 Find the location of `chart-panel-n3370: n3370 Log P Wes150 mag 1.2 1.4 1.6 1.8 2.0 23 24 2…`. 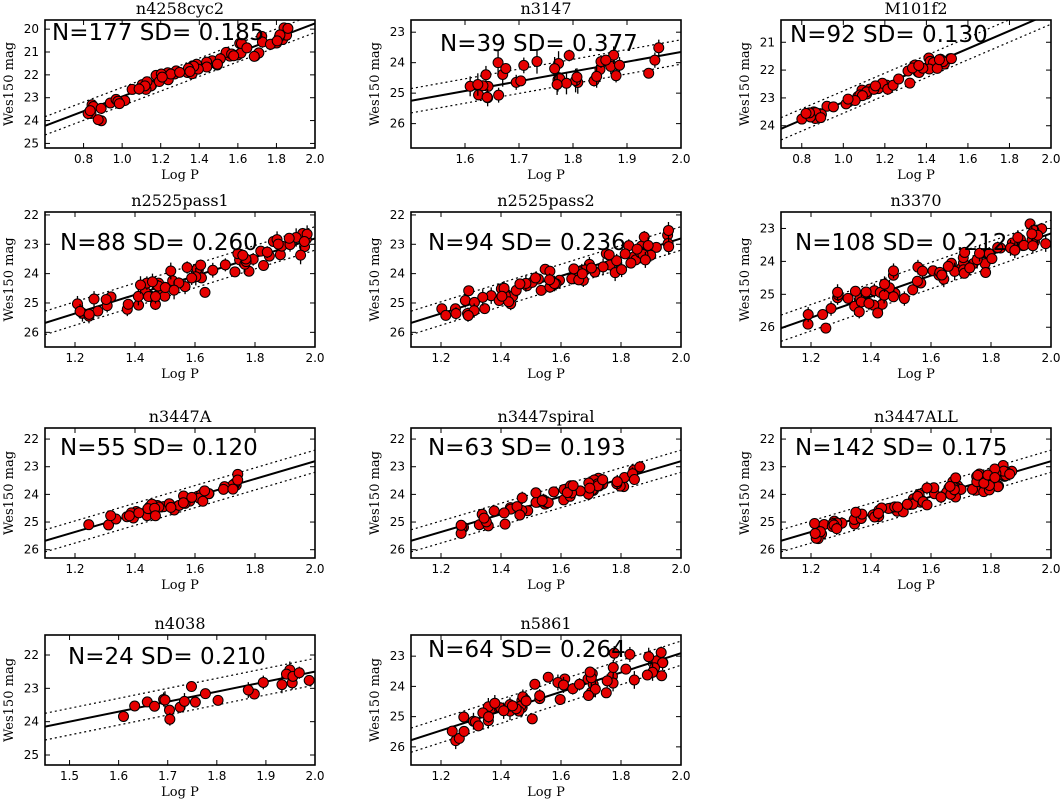

chart-panel-n3370: n3370 Log P Wes150 mag 1.2 1.4 1.6 1.8 2.0 23 24 2… is located at coordinates (899, 286).